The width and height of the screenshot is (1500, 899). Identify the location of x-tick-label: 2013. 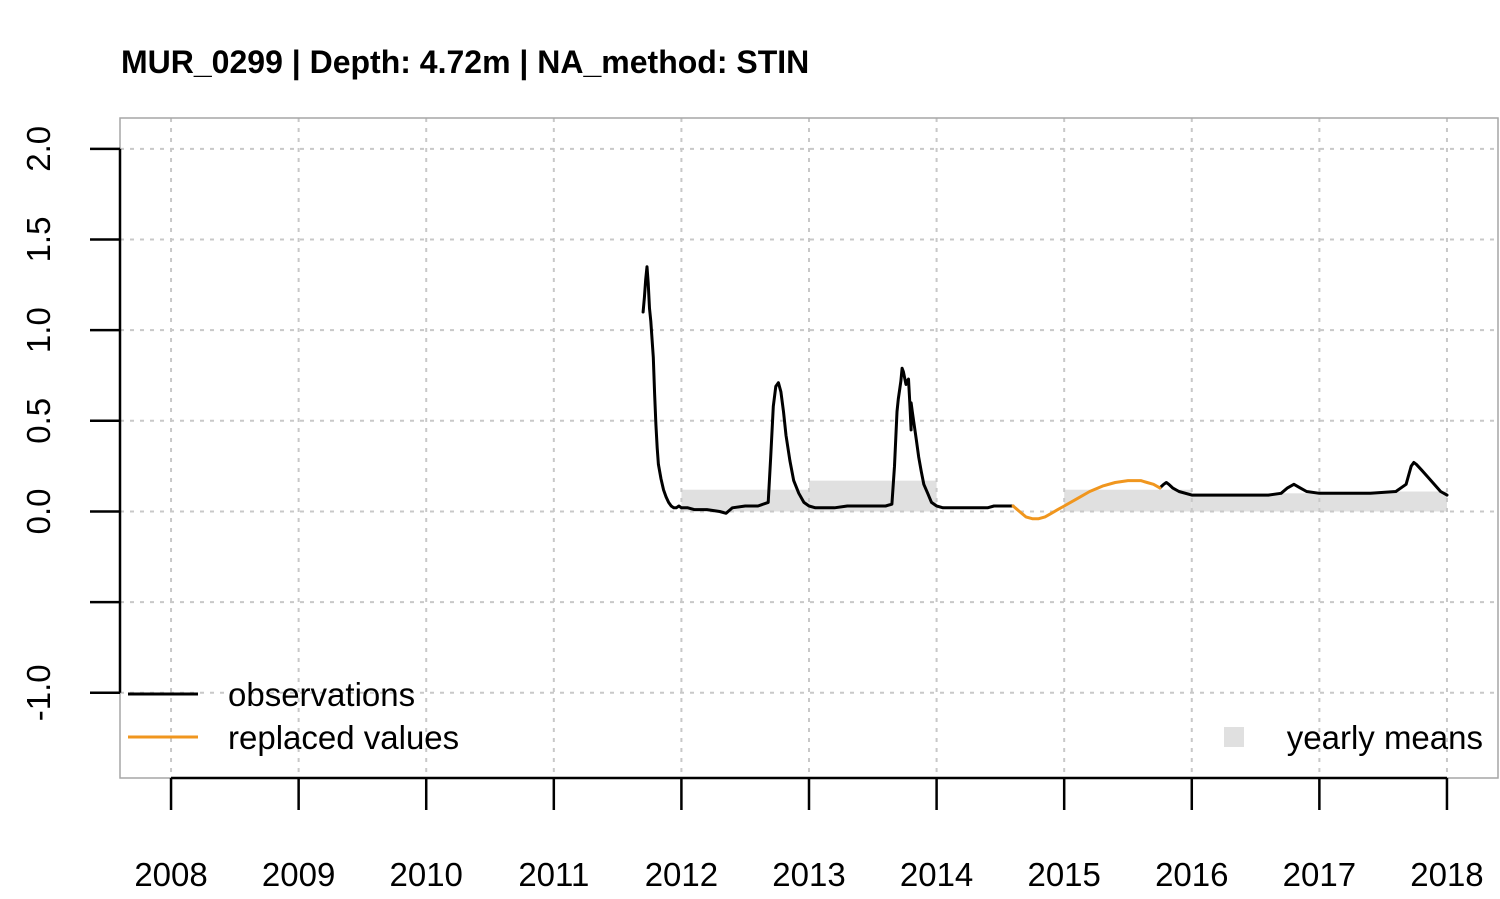
(808, 874).